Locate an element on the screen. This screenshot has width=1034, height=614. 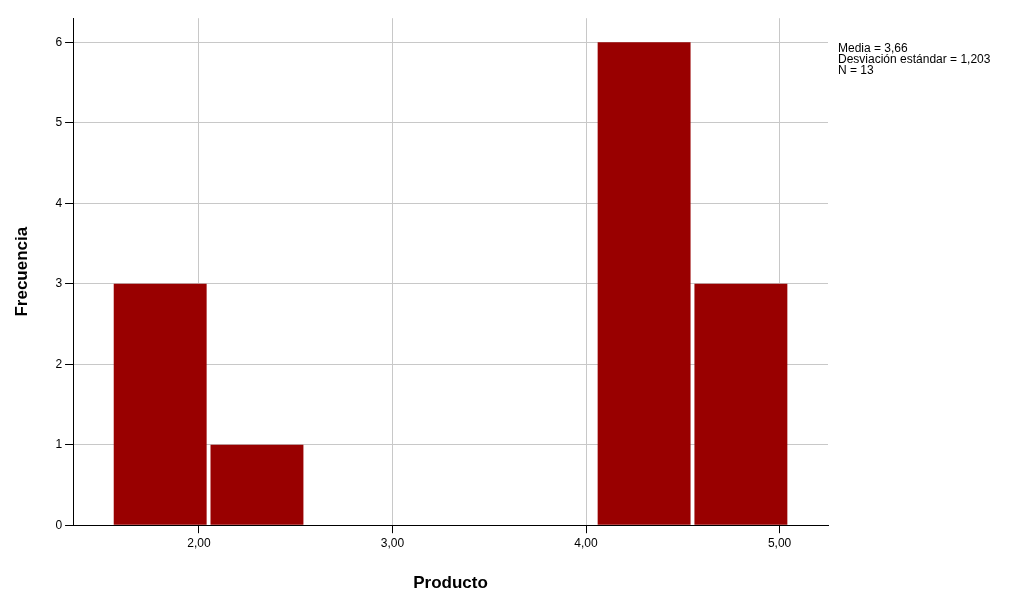
x-tick-label: 2,00 is located at coordinates (199, 542).